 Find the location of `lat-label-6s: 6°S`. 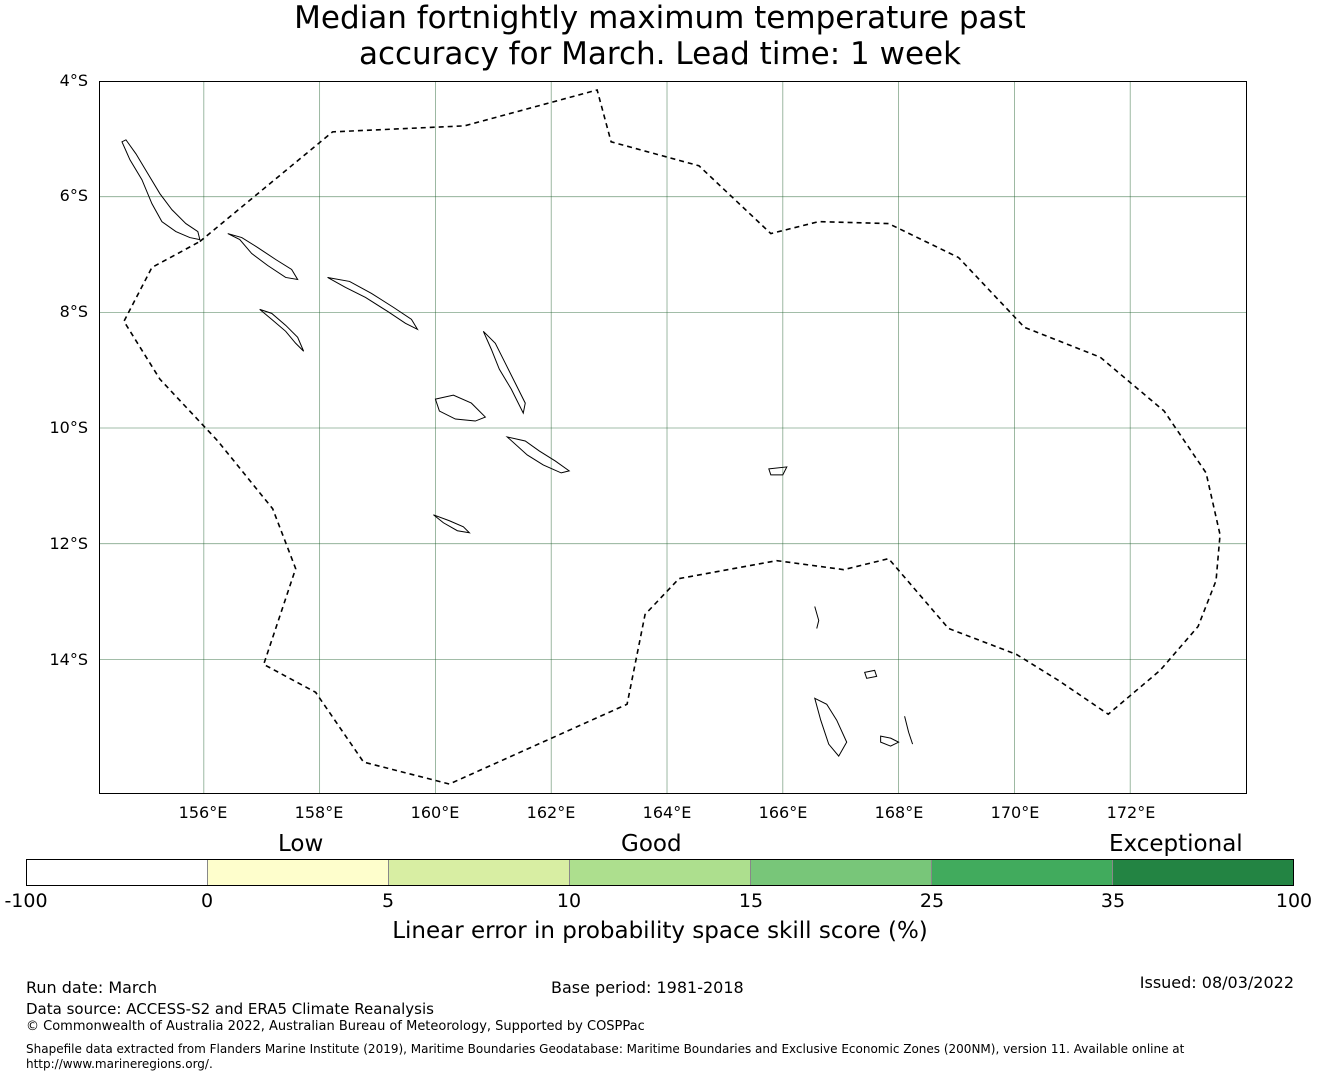

lat-label-6s: 6°S is located at coordinates (73, 195).